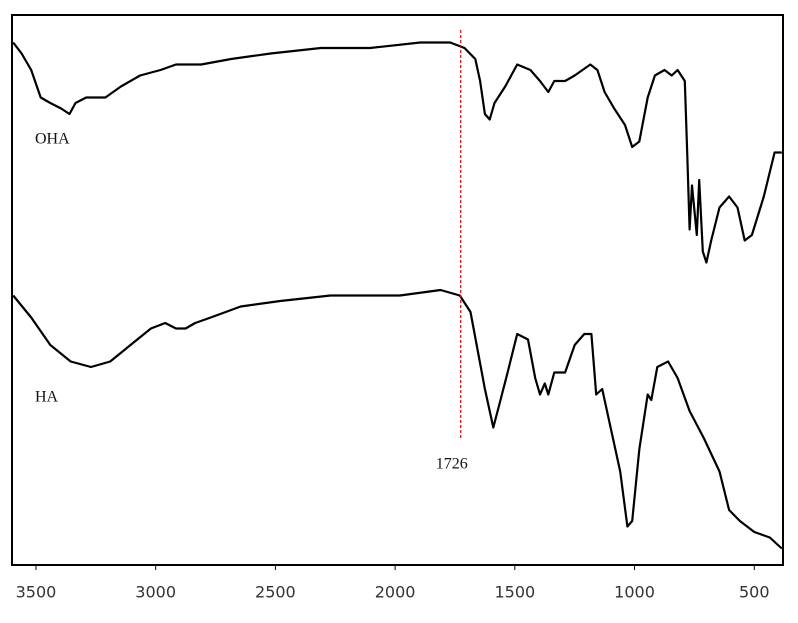 The image size is (798, 623). Describe the element at coordinates (514, 592) in the screenshot. I see `x-tick-label: 1500` at that location.